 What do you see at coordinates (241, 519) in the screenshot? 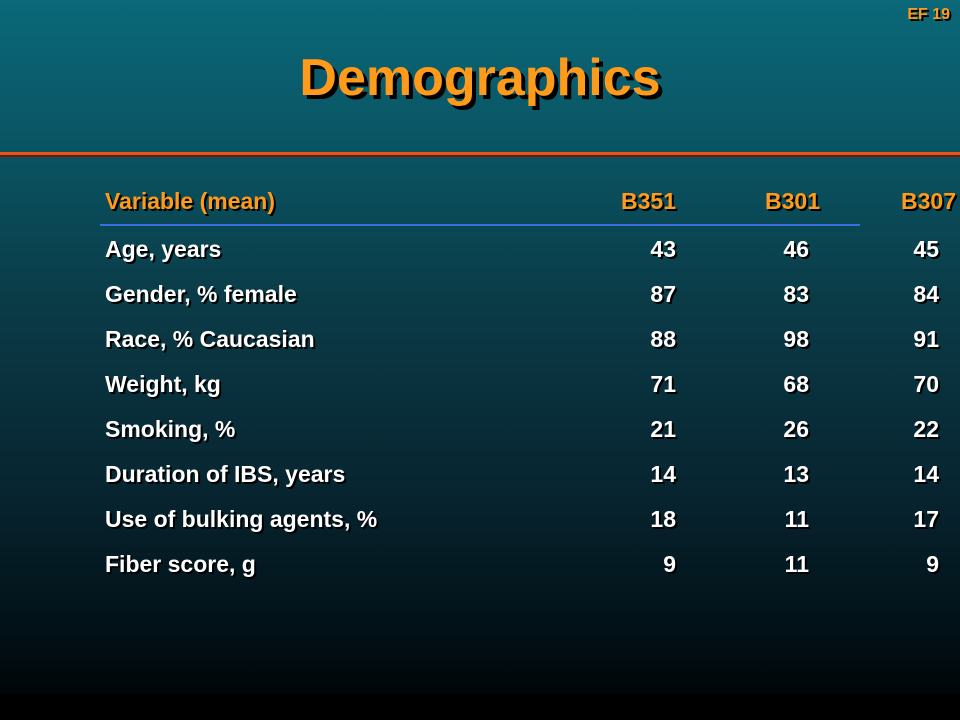
I see `row-label: Use of bulking agents, %` at bounding box center [241, 519].